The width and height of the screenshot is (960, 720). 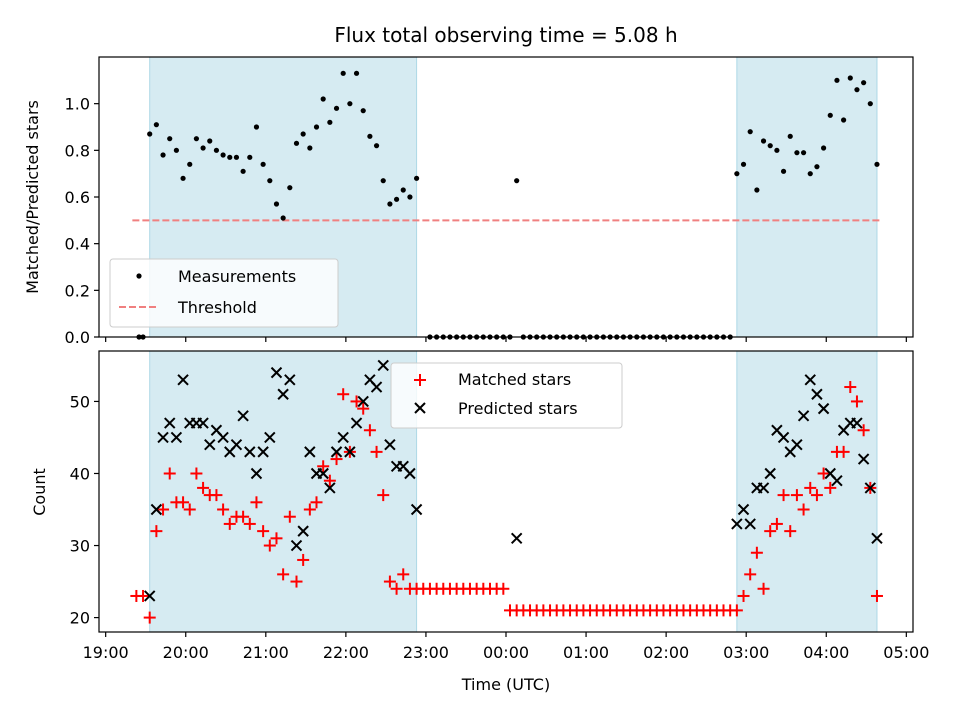 I want to click on y-tick-label: 30, so click(x=80, y=546).